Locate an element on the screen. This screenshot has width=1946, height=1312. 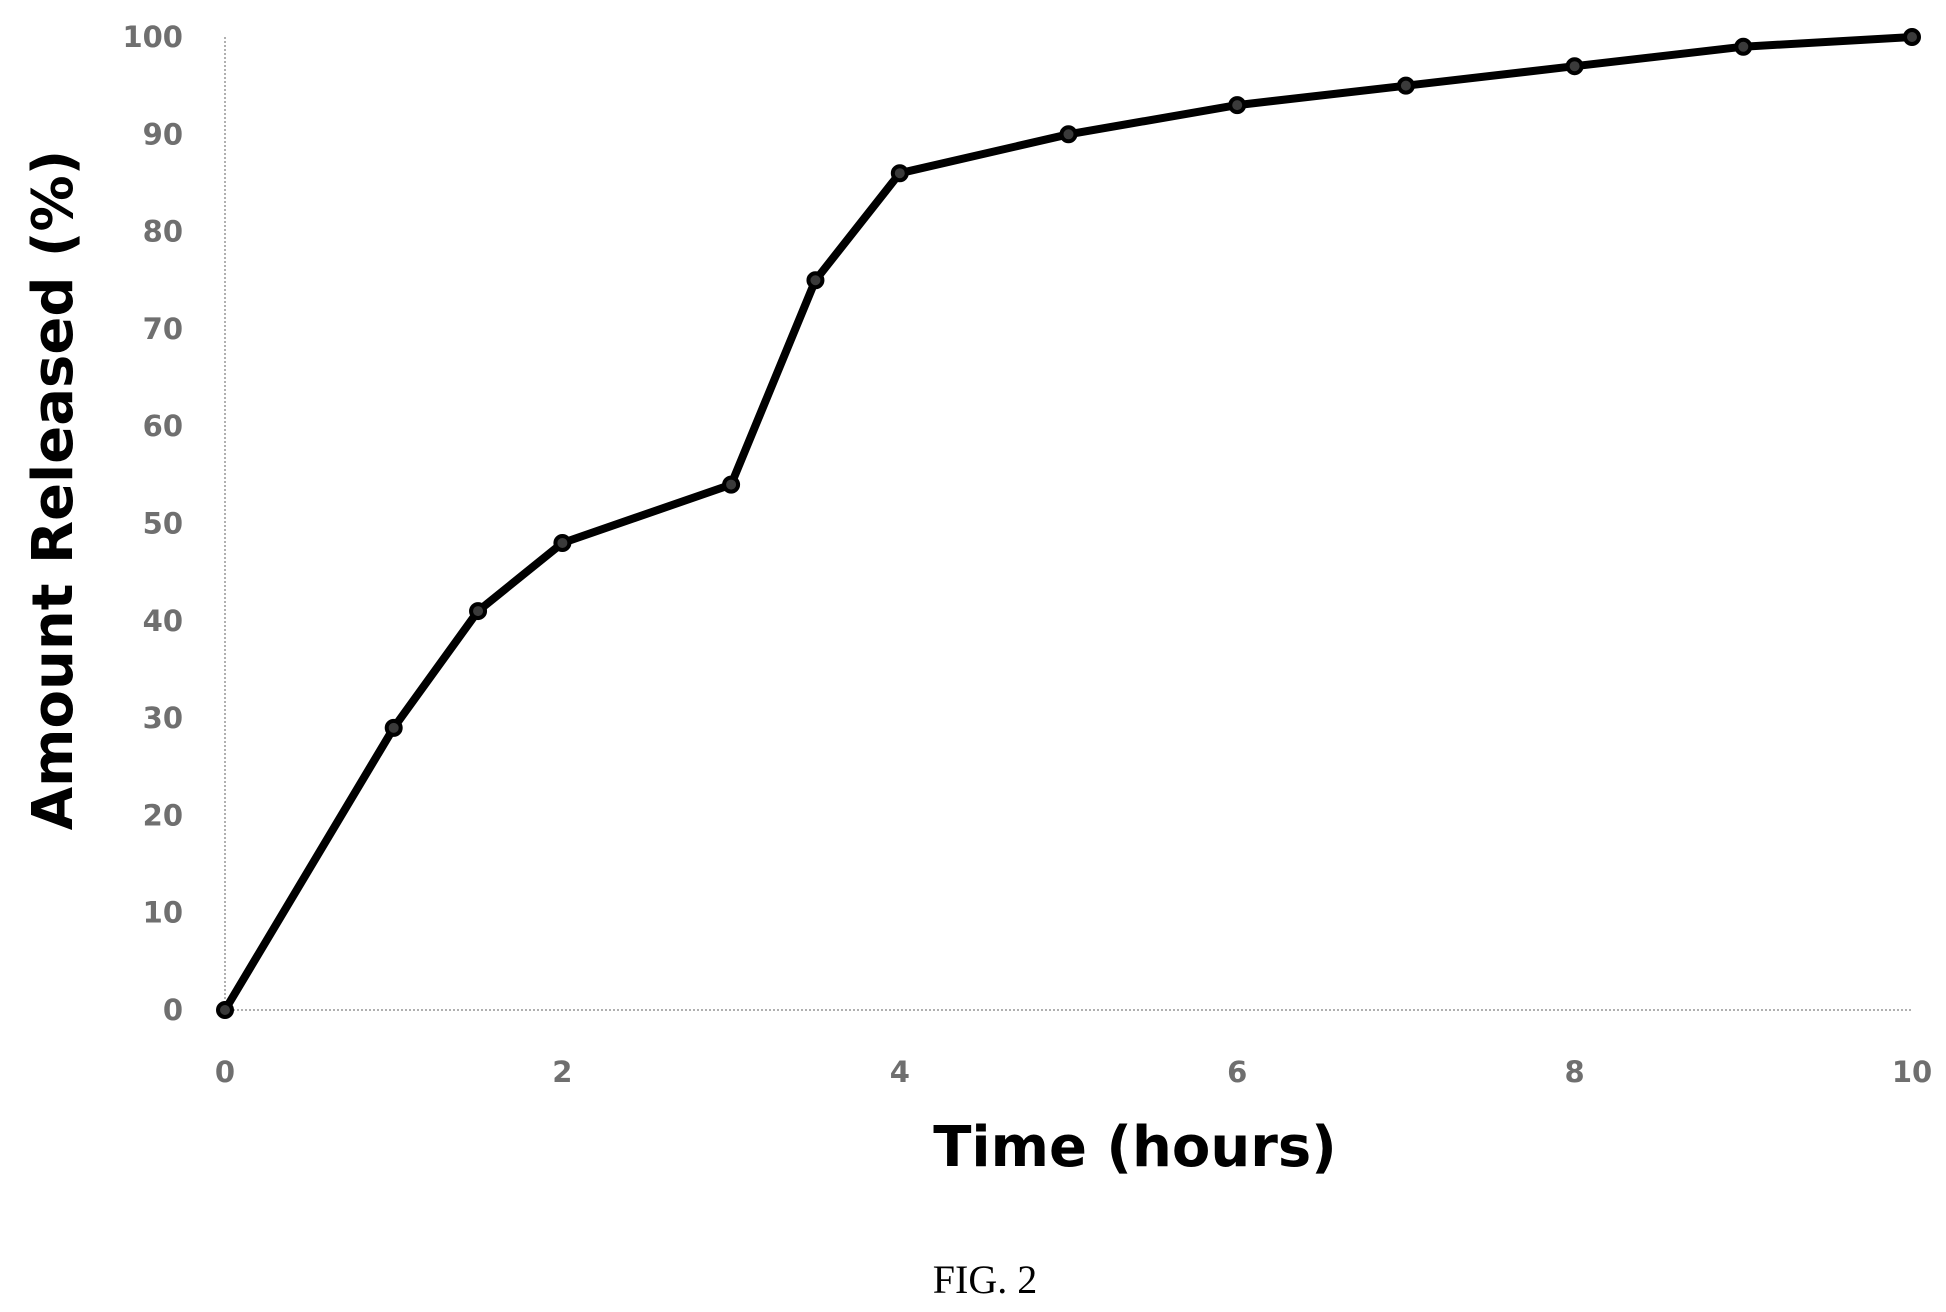
x-tick-label: 0 is located at coordinates (225, 1072).